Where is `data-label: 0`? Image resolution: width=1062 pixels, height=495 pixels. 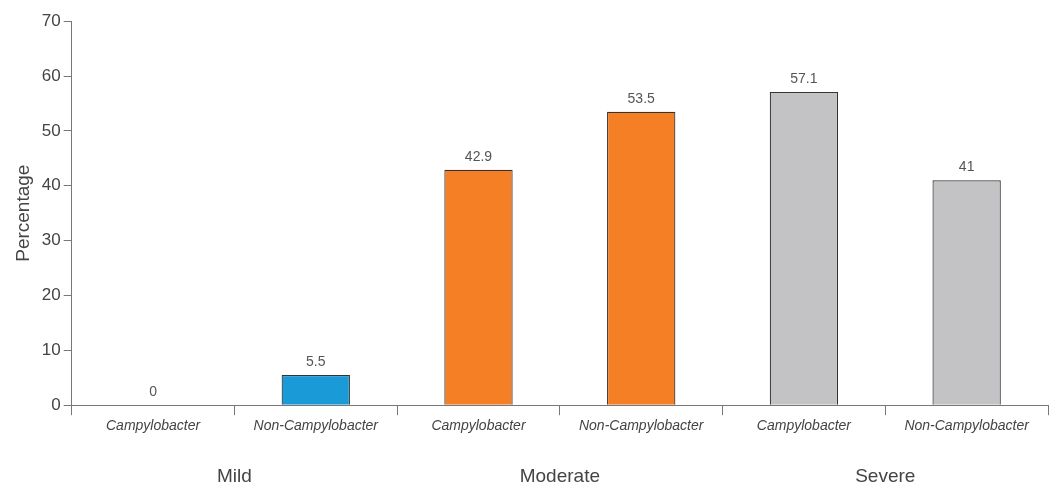
data-label: 0 is located at coordinates (153, 391).